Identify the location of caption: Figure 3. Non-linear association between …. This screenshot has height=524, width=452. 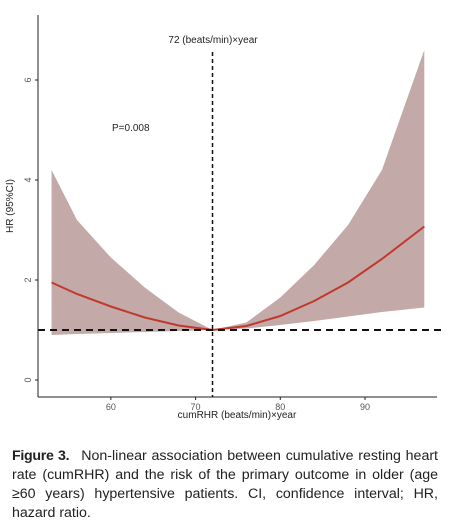
(225, 485).